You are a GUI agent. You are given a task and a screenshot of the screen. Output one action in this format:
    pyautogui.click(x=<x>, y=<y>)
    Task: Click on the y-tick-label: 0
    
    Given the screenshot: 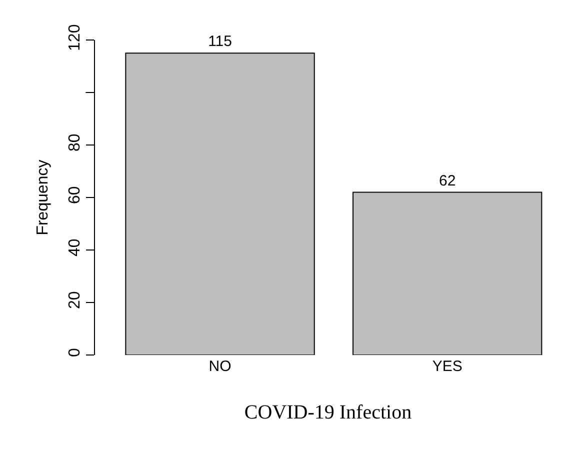 What is the action you would take?
    pyautogui.click(x=75, y=353)
    